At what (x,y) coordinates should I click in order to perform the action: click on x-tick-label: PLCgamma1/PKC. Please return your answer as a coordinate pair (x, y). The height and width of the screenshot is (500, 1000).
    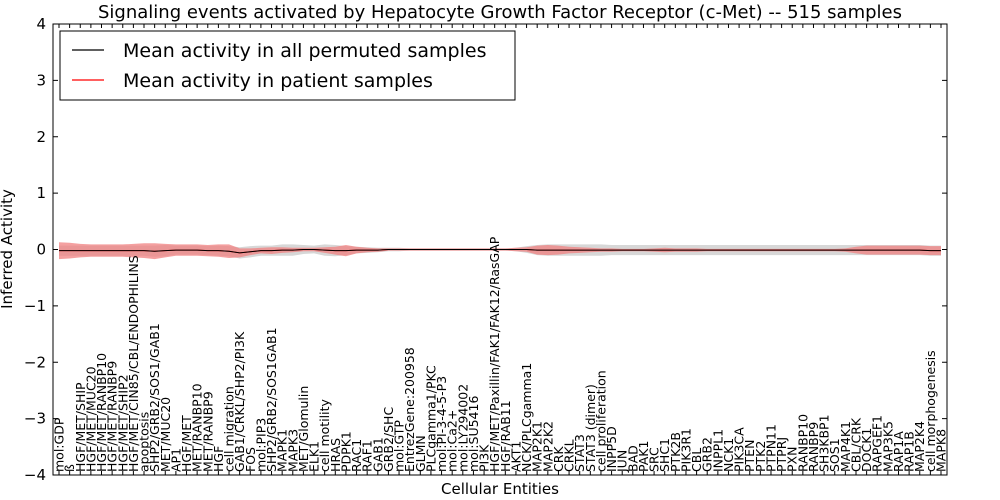
    Looking at the image, I should click on (430, 418).